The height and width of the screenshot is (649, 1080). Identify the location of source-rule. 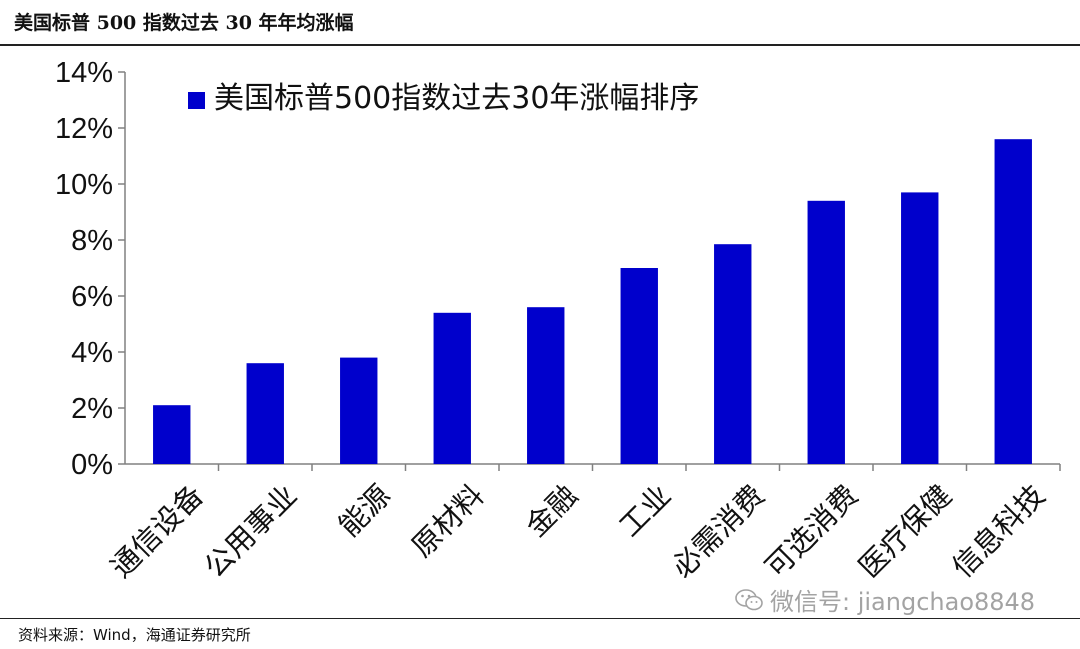
(540, 618).